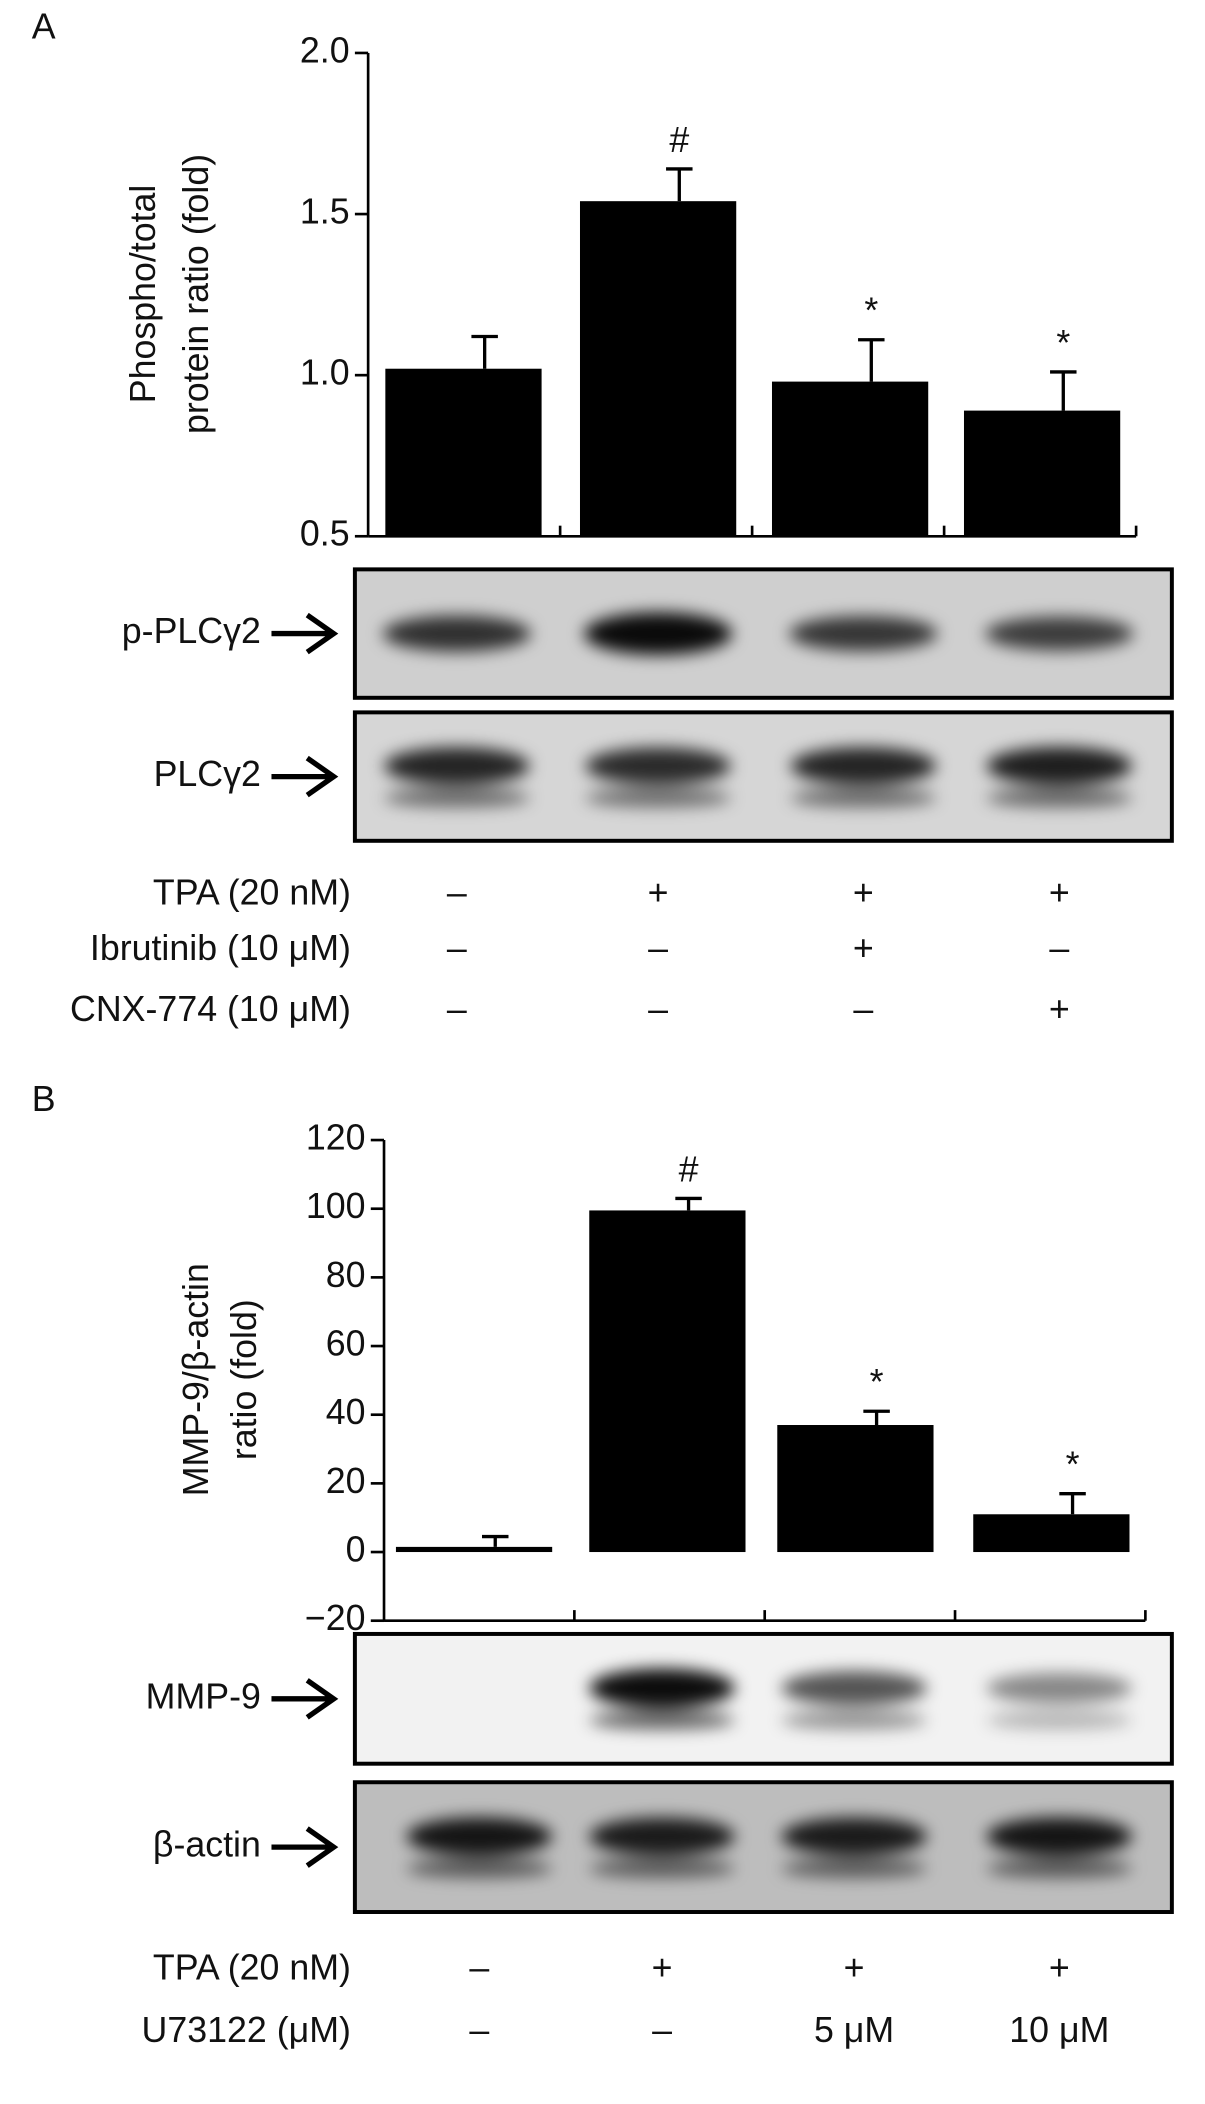 This screenshot has width=1205, height=2104. What do you see at coordinates (196, 1379) in the screenshot?
I see `y-axis-label: MMP-9/β-actin` at bounding box center [196, 1379].